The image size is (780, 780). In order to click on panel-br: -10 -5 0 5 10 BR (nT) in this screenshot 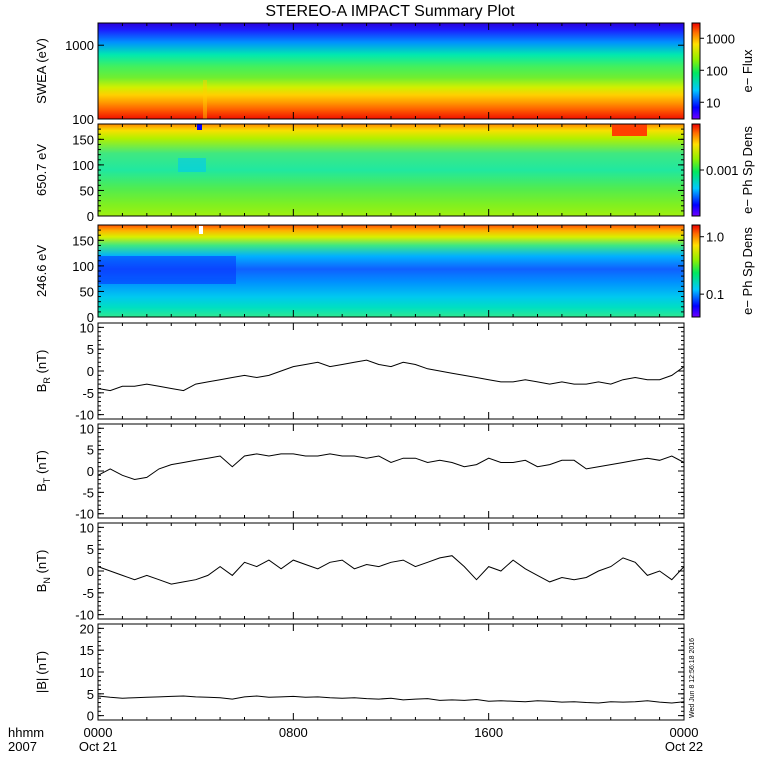, I will do `click(359, 371)`.